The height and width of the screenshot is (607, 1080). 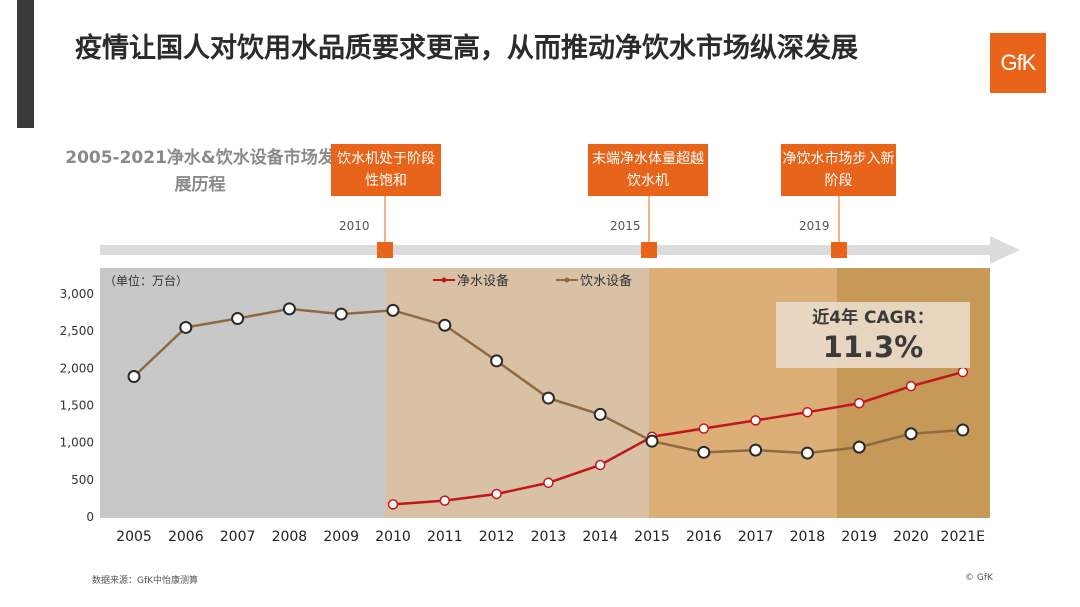 I want to click on timeline-marker-2010, so click(x=385, y=250).